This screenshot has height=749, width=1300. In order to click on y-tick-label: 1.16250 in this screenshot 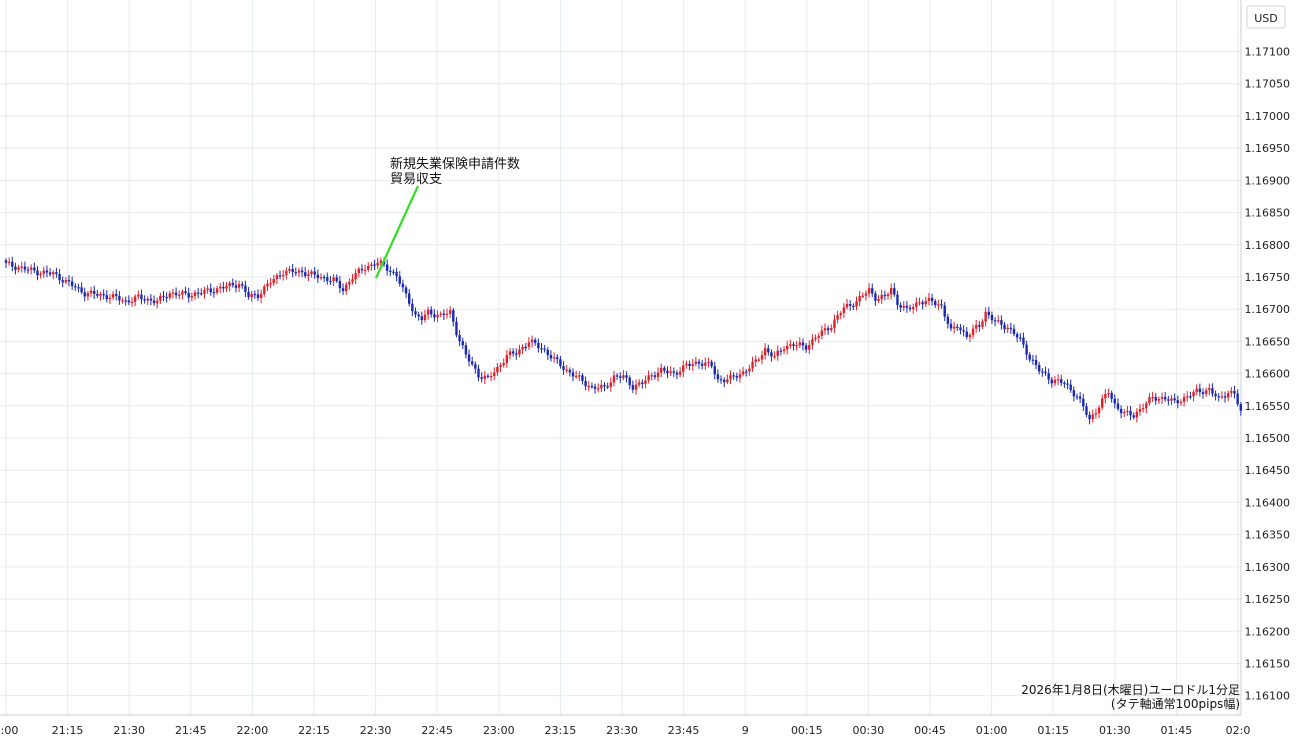, I will do `click(1268, 599)`.